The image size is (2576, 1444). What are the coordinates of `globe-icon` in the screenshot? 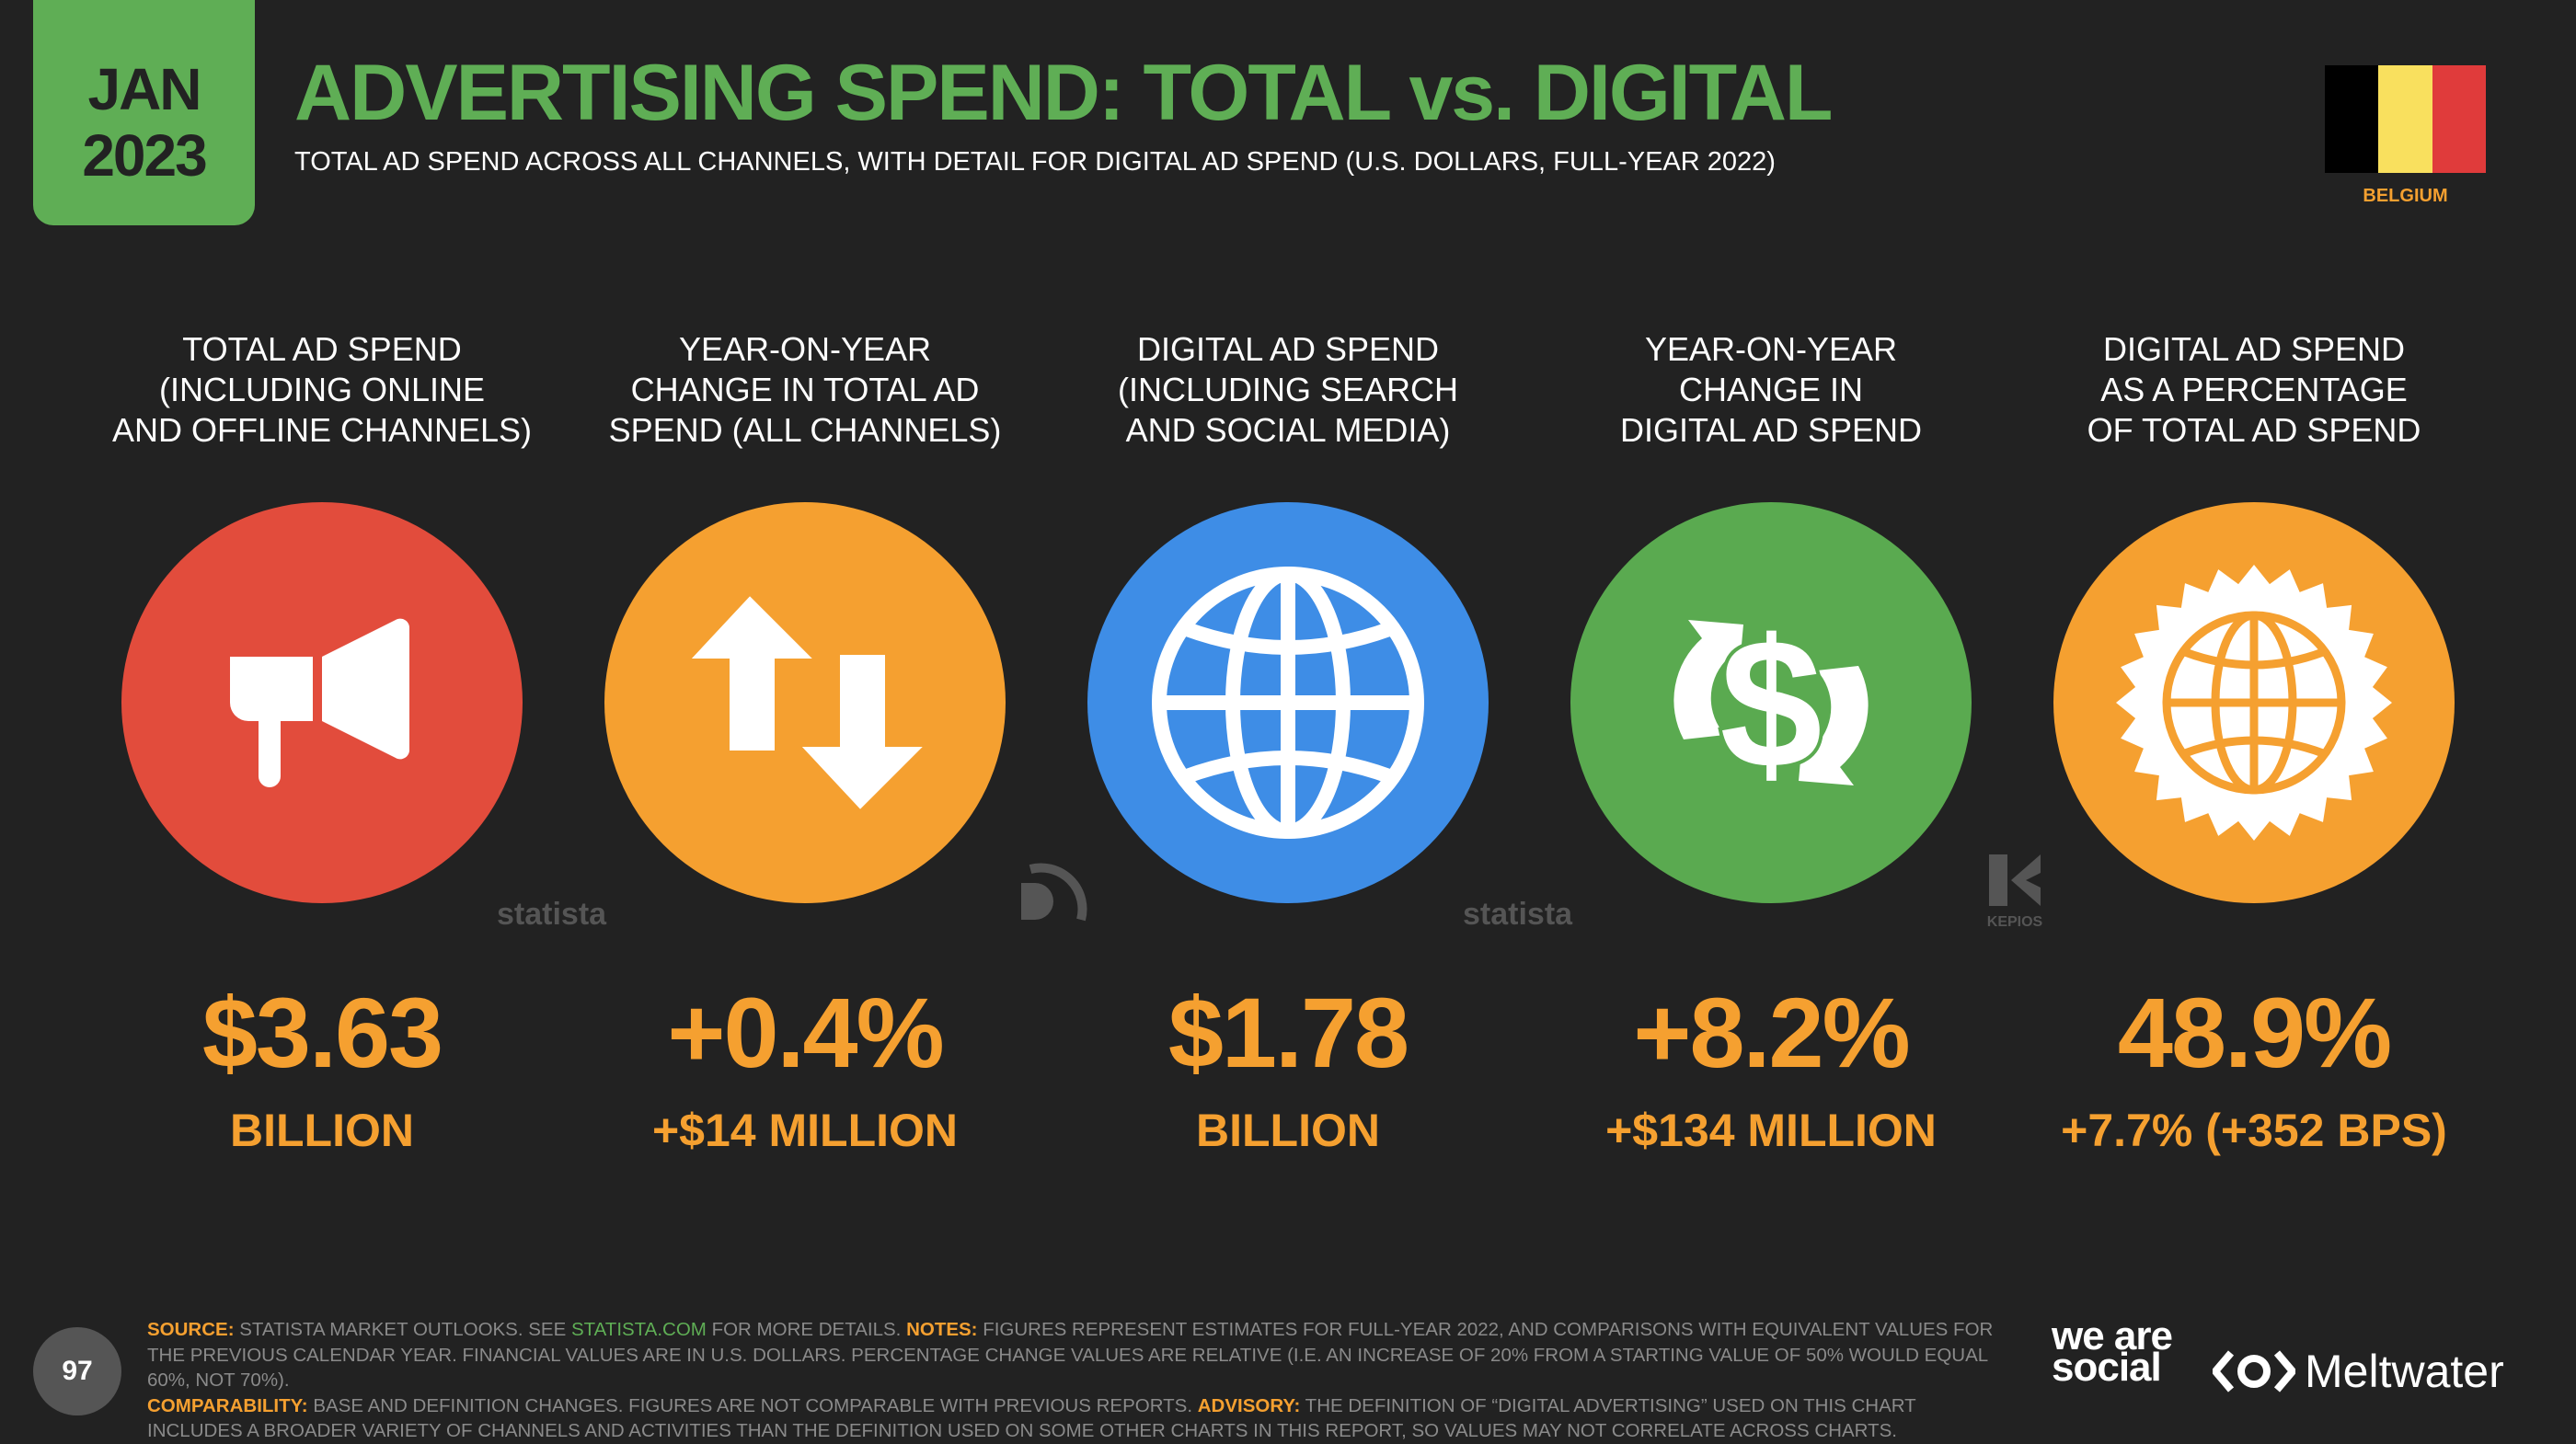 It's located at (1288, 702).